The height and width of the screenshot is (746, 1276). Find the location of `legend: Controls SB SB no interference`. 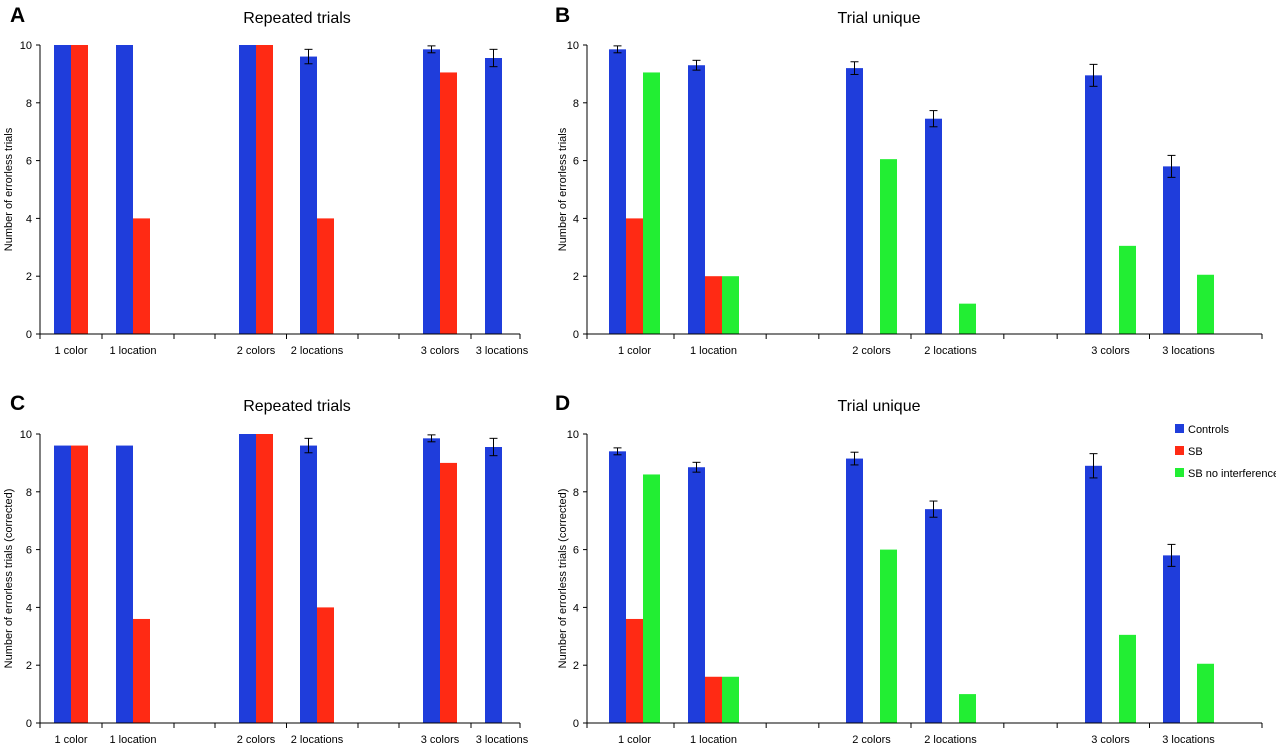

legend: Controls SB SB no interference is located at coordinates (1225, 452).